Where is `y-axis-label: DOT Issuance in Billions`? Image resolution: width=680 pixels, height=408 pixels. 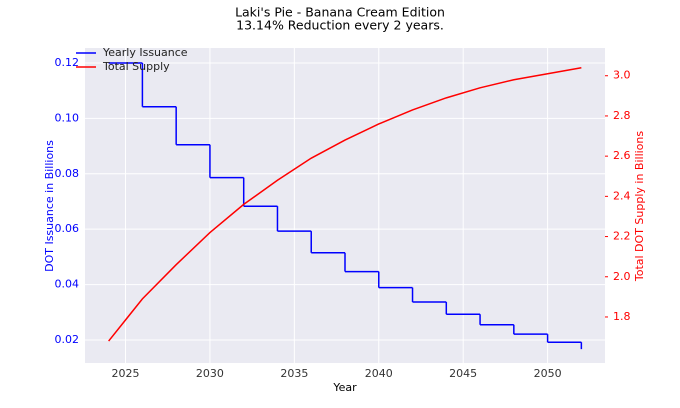
y-axis-label: DOT Issuance in Billions is located at coordinates (49, 206).